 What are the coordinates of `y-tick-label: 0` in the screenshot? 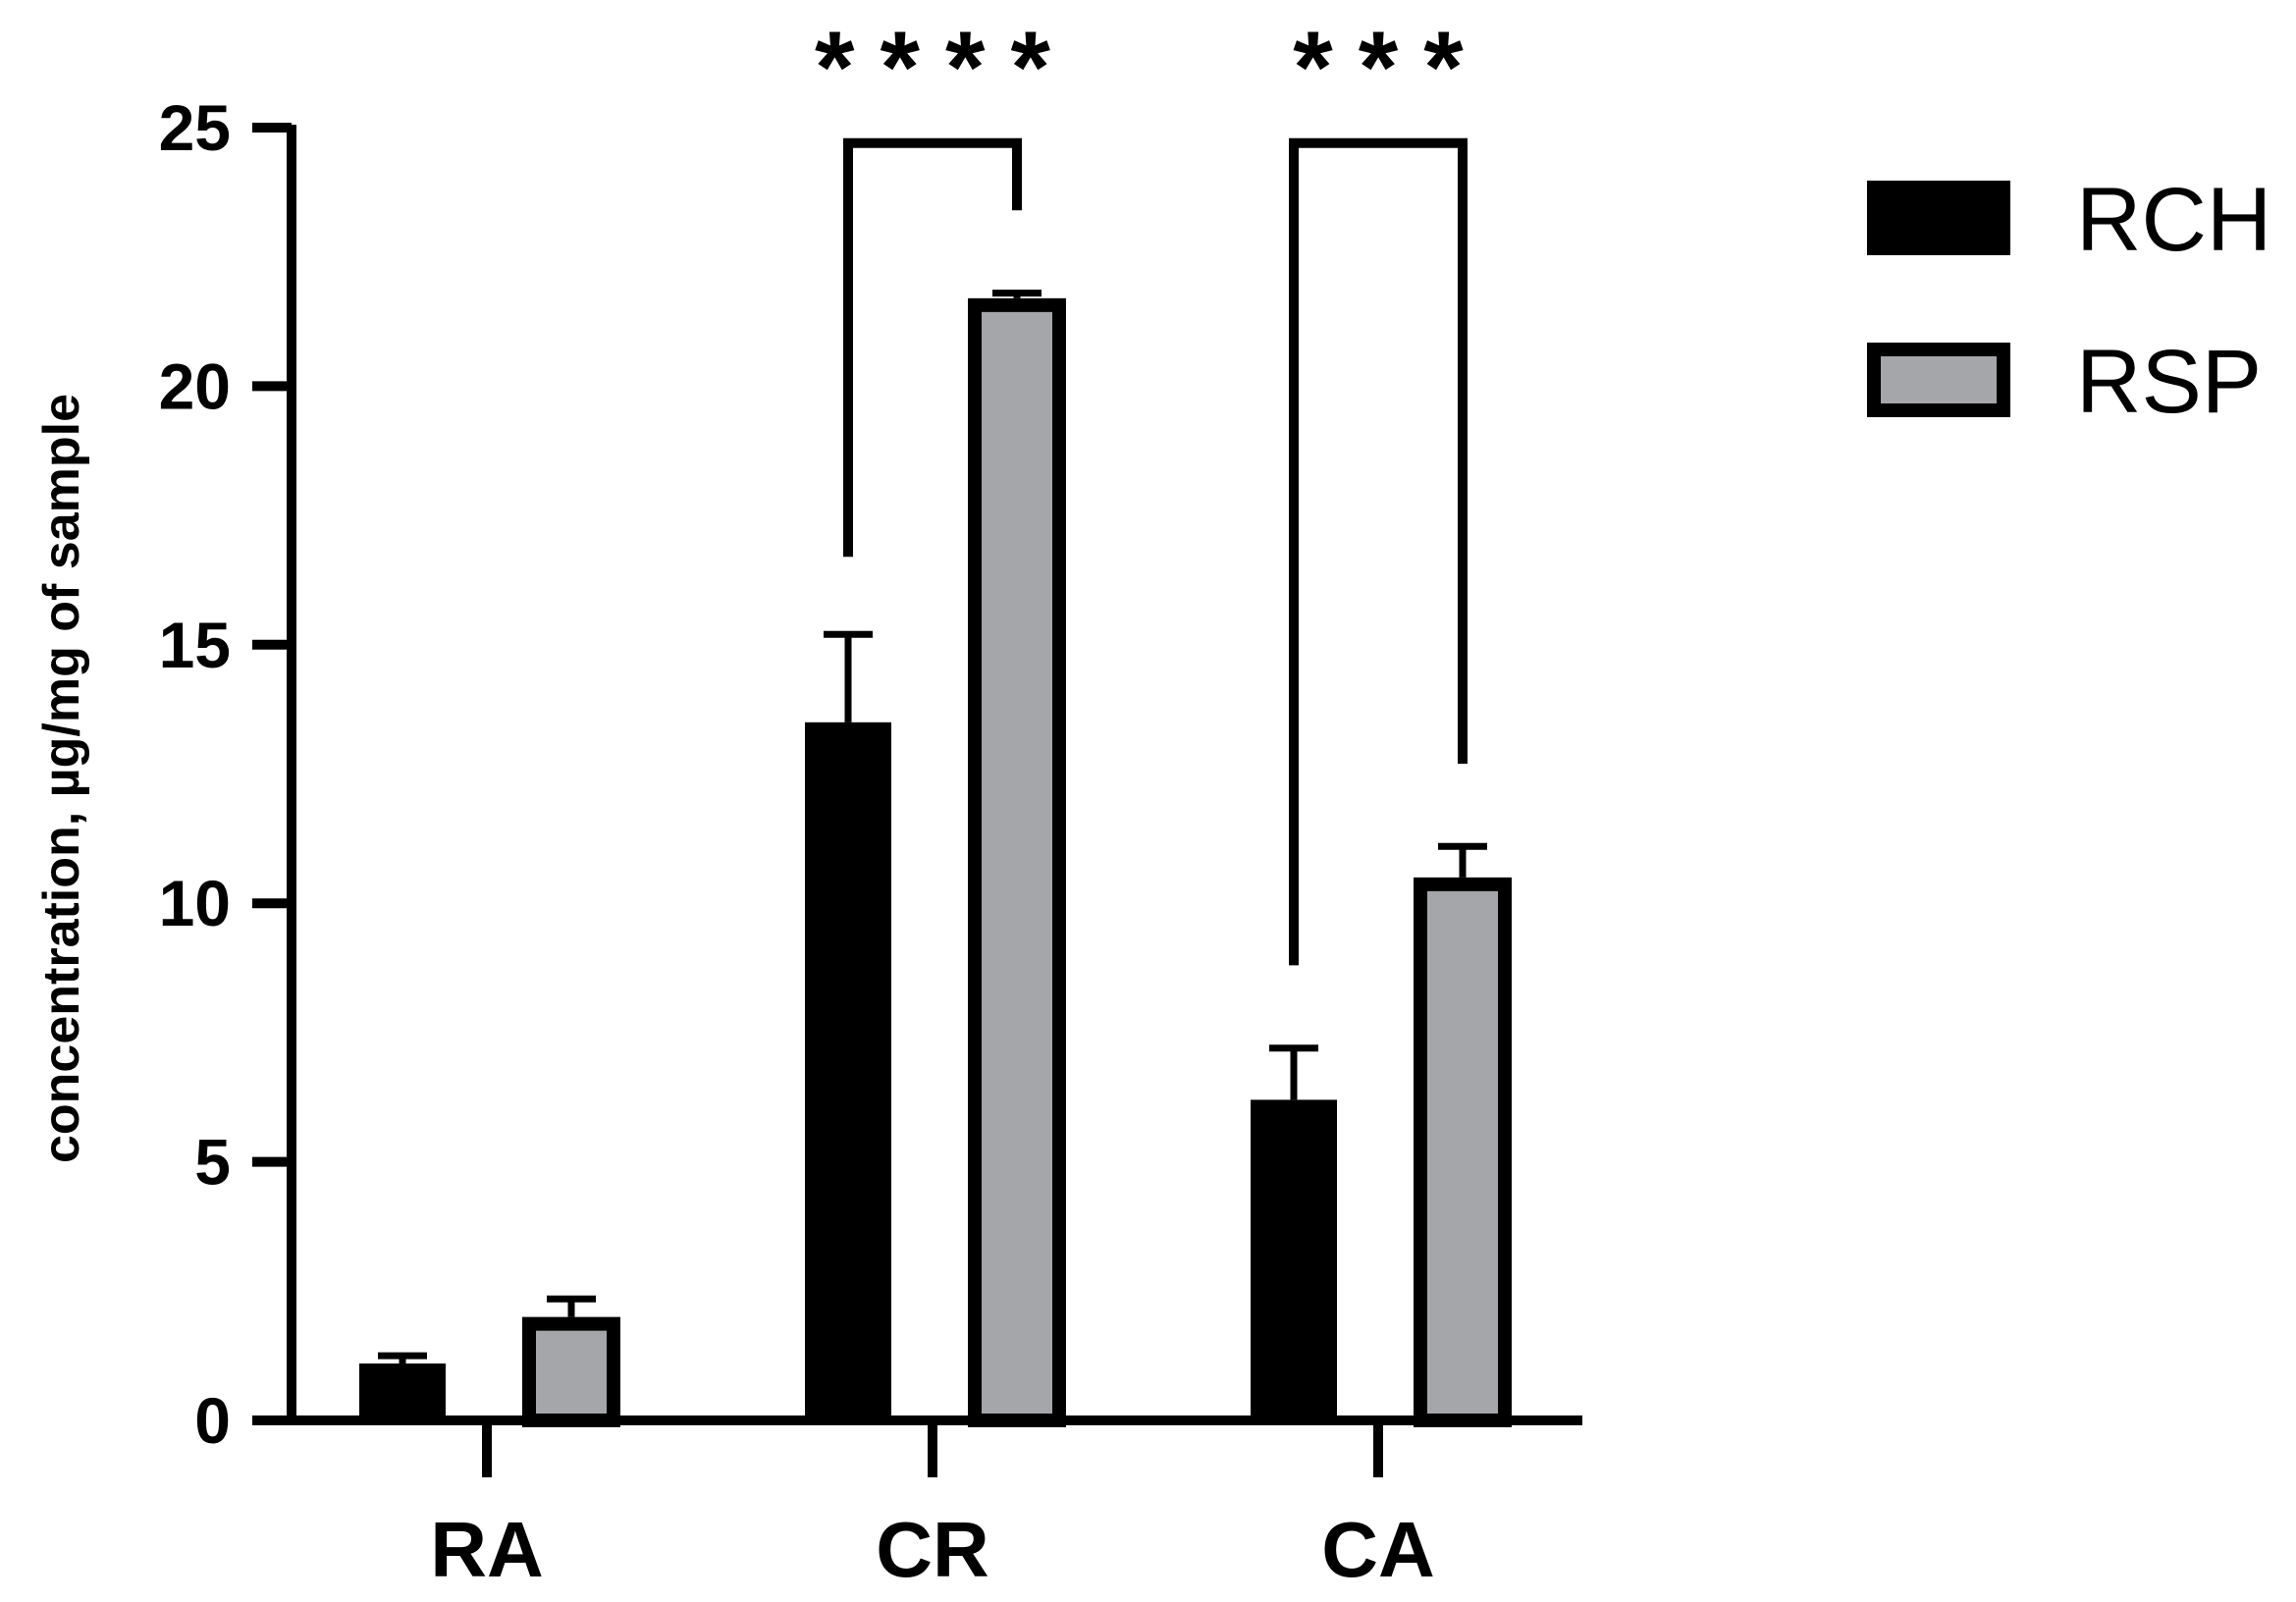 It's located at (213, 1420).